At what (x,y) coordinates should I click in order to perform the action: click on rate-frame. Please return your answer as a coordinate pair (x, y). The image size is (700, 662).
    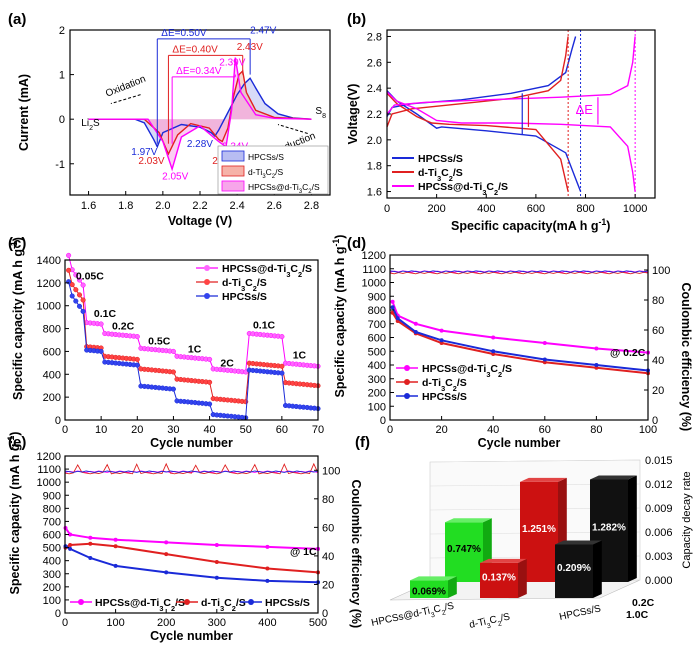
    Looking at the image, I should click on (191, 340).